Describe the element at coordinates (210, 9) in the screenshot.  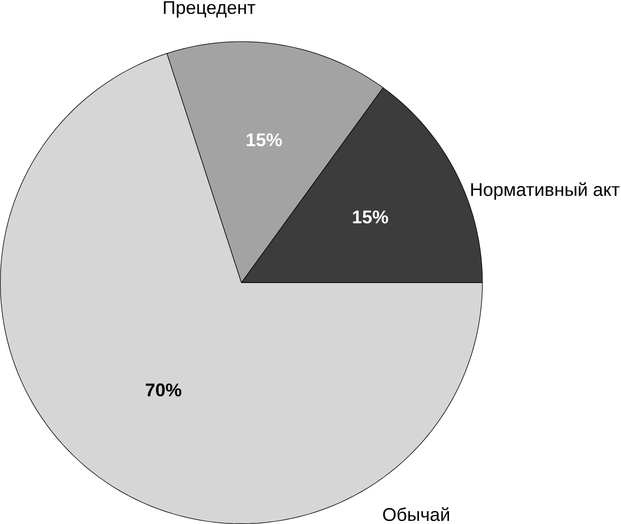
I see `slice-label: Прецедент` at that location.